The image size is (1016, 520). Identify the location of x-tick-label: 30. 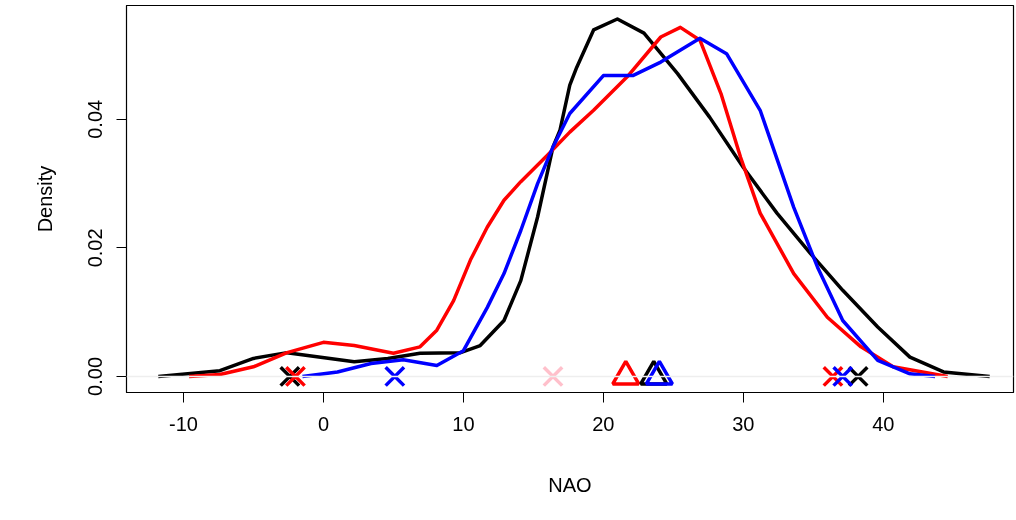
(743, 423).